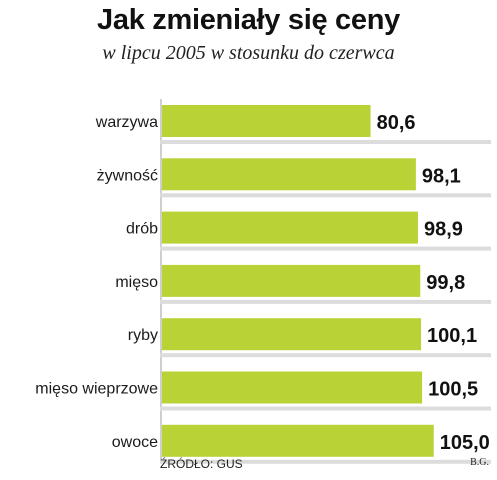  I want to click on value-label: 105,0, so click(465, 443).